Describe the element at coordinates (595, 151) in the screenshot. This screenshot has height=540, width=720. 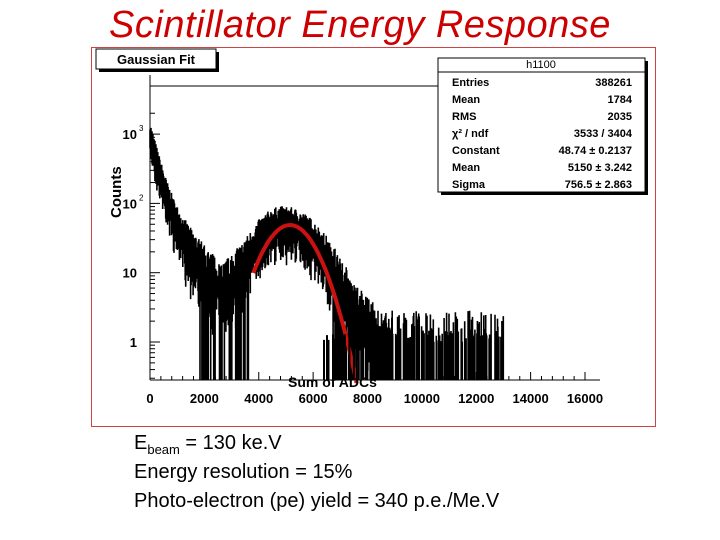
I see `stats-row-value: 48.74 ± 0.2137` at that location.